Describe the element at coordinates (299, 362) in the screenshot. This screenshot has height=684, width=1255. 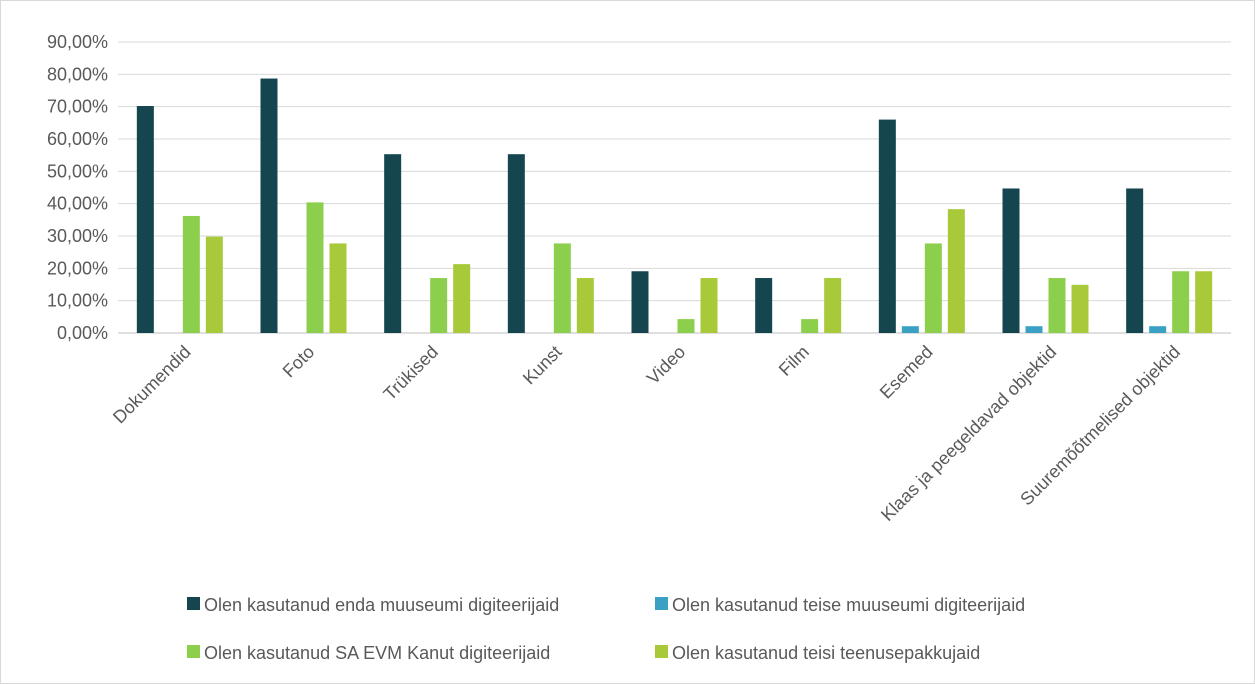
I see `x-category-label: Foto` at that location.